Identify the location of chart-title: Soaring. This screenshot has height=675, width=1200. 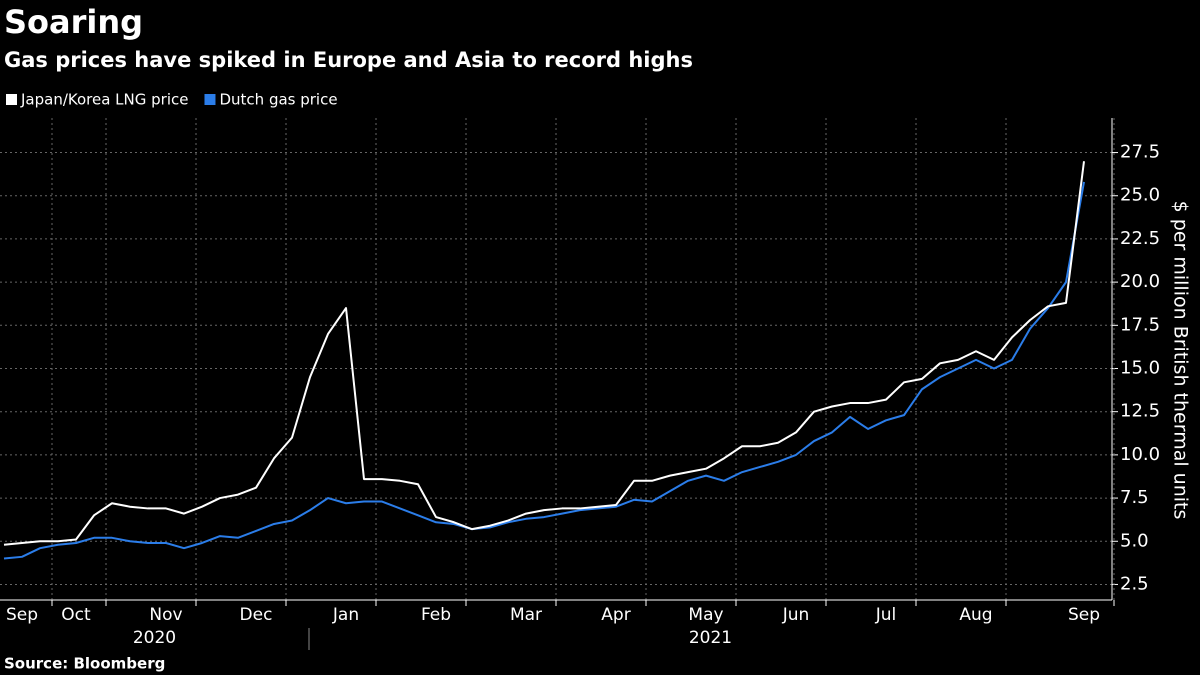
(73, 22).